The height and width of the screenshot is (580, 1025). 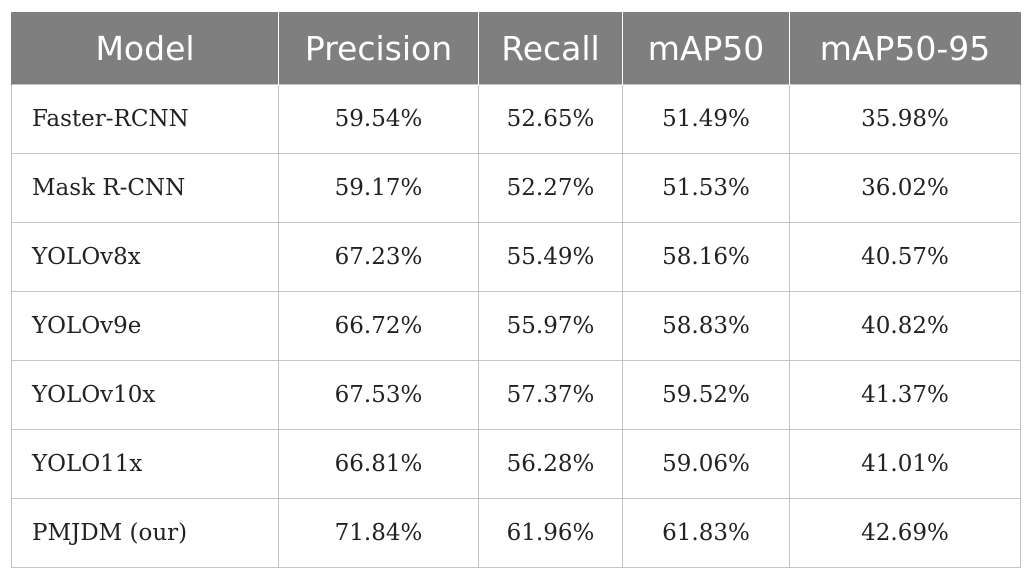 I want to click on model-name-cell: YOLOv9e, so click(x=145, y=326).